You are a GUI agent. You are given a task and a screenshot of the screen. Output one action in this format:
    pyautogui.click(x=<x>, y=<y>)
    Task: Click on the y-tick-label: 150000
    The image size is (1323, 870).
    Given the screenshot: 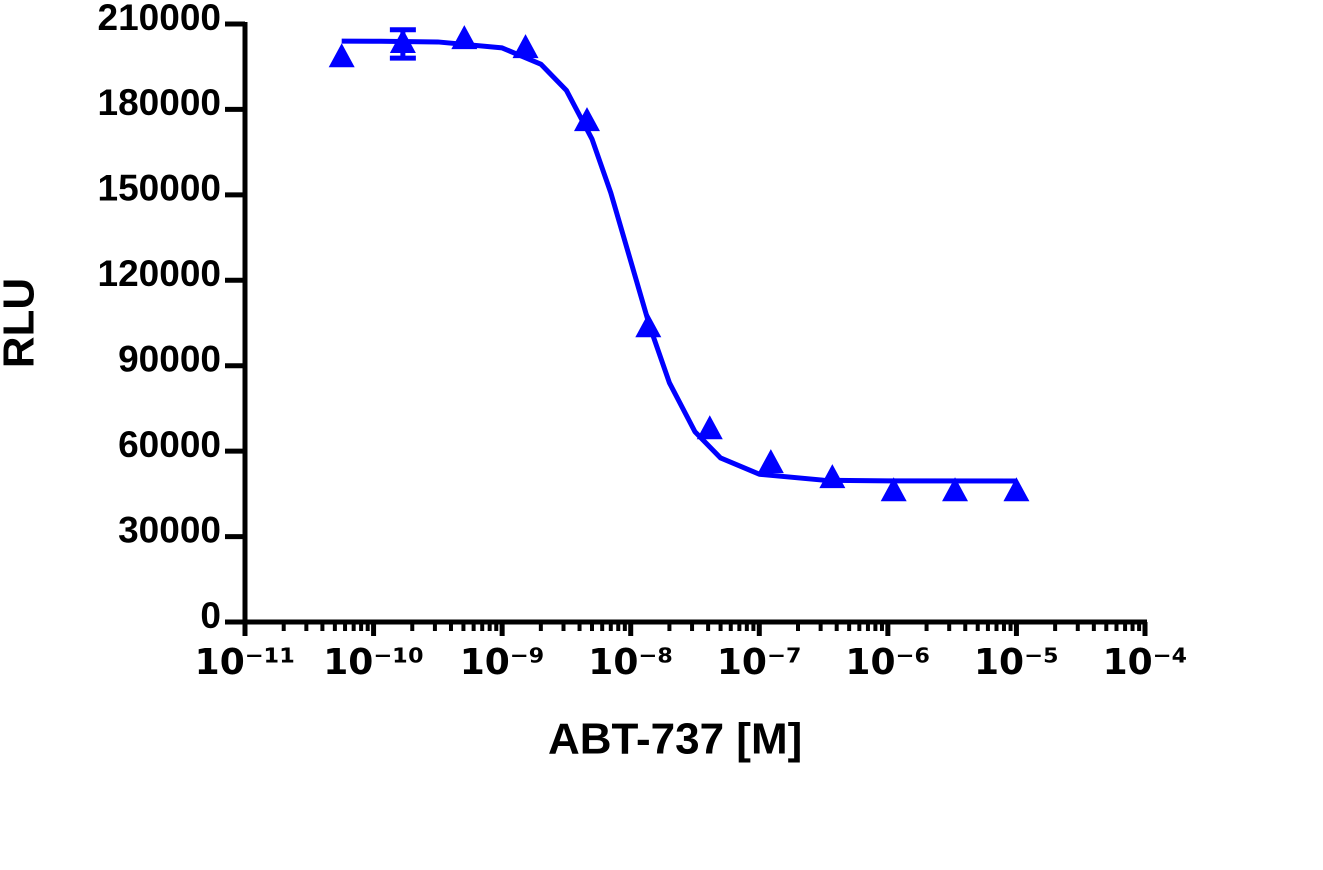 What is the action you would take?
    pyautogui.click(x=159, y=188)
    